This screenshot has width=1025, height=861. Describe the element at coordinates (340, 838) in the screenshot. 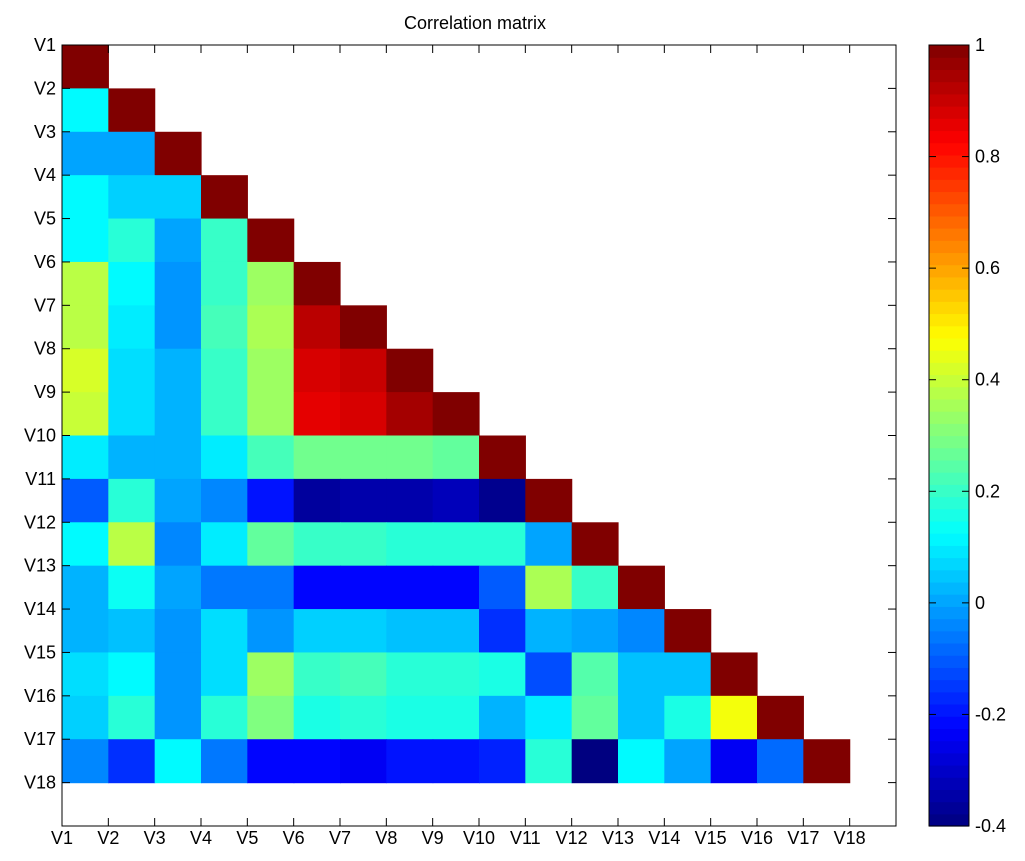

I see `x-tick-label: V7` at that location.